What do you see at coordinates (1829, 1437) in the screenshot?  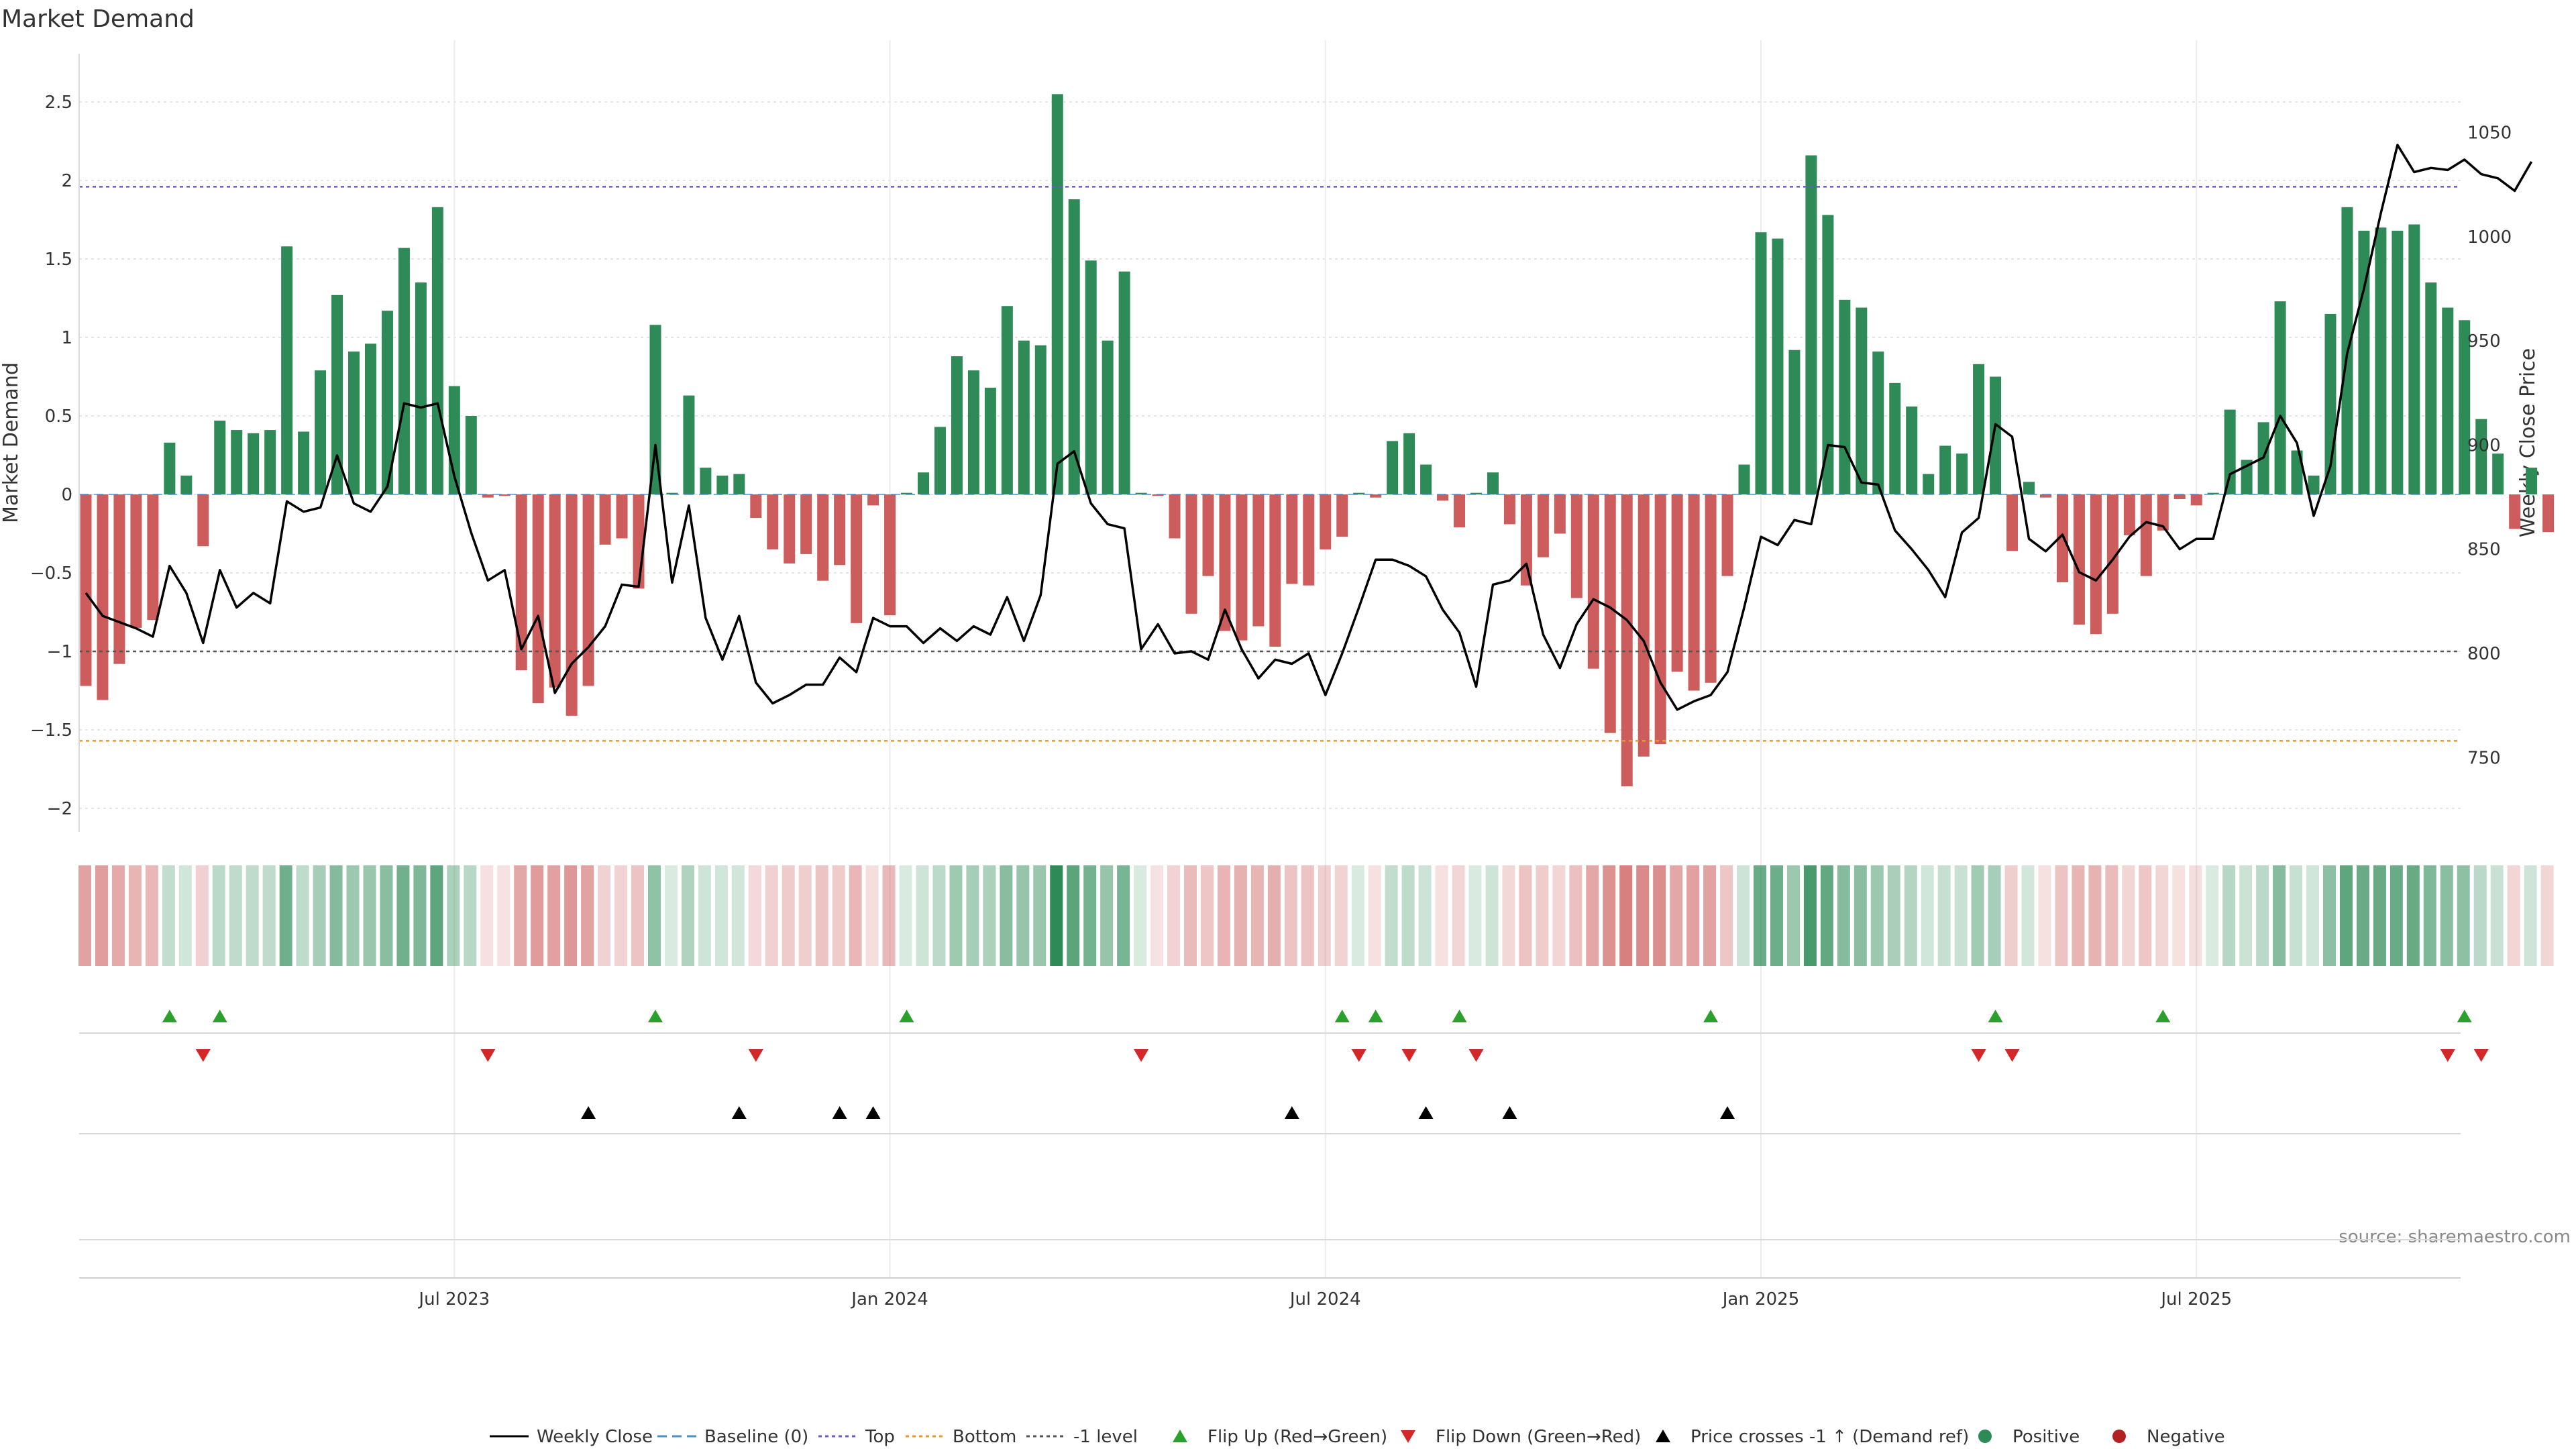 I see `legend-label: Price crosses -1 ↑ (Demand ref)` at bounding box center [1829, 1437].